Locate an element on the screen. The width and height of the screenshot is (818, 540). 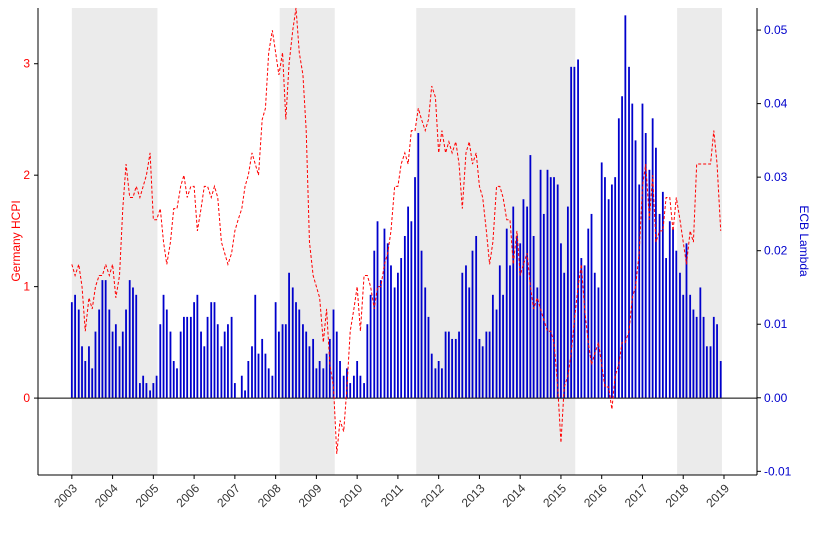
x-tick-label: 2012 is located at coordinates (432, 495).